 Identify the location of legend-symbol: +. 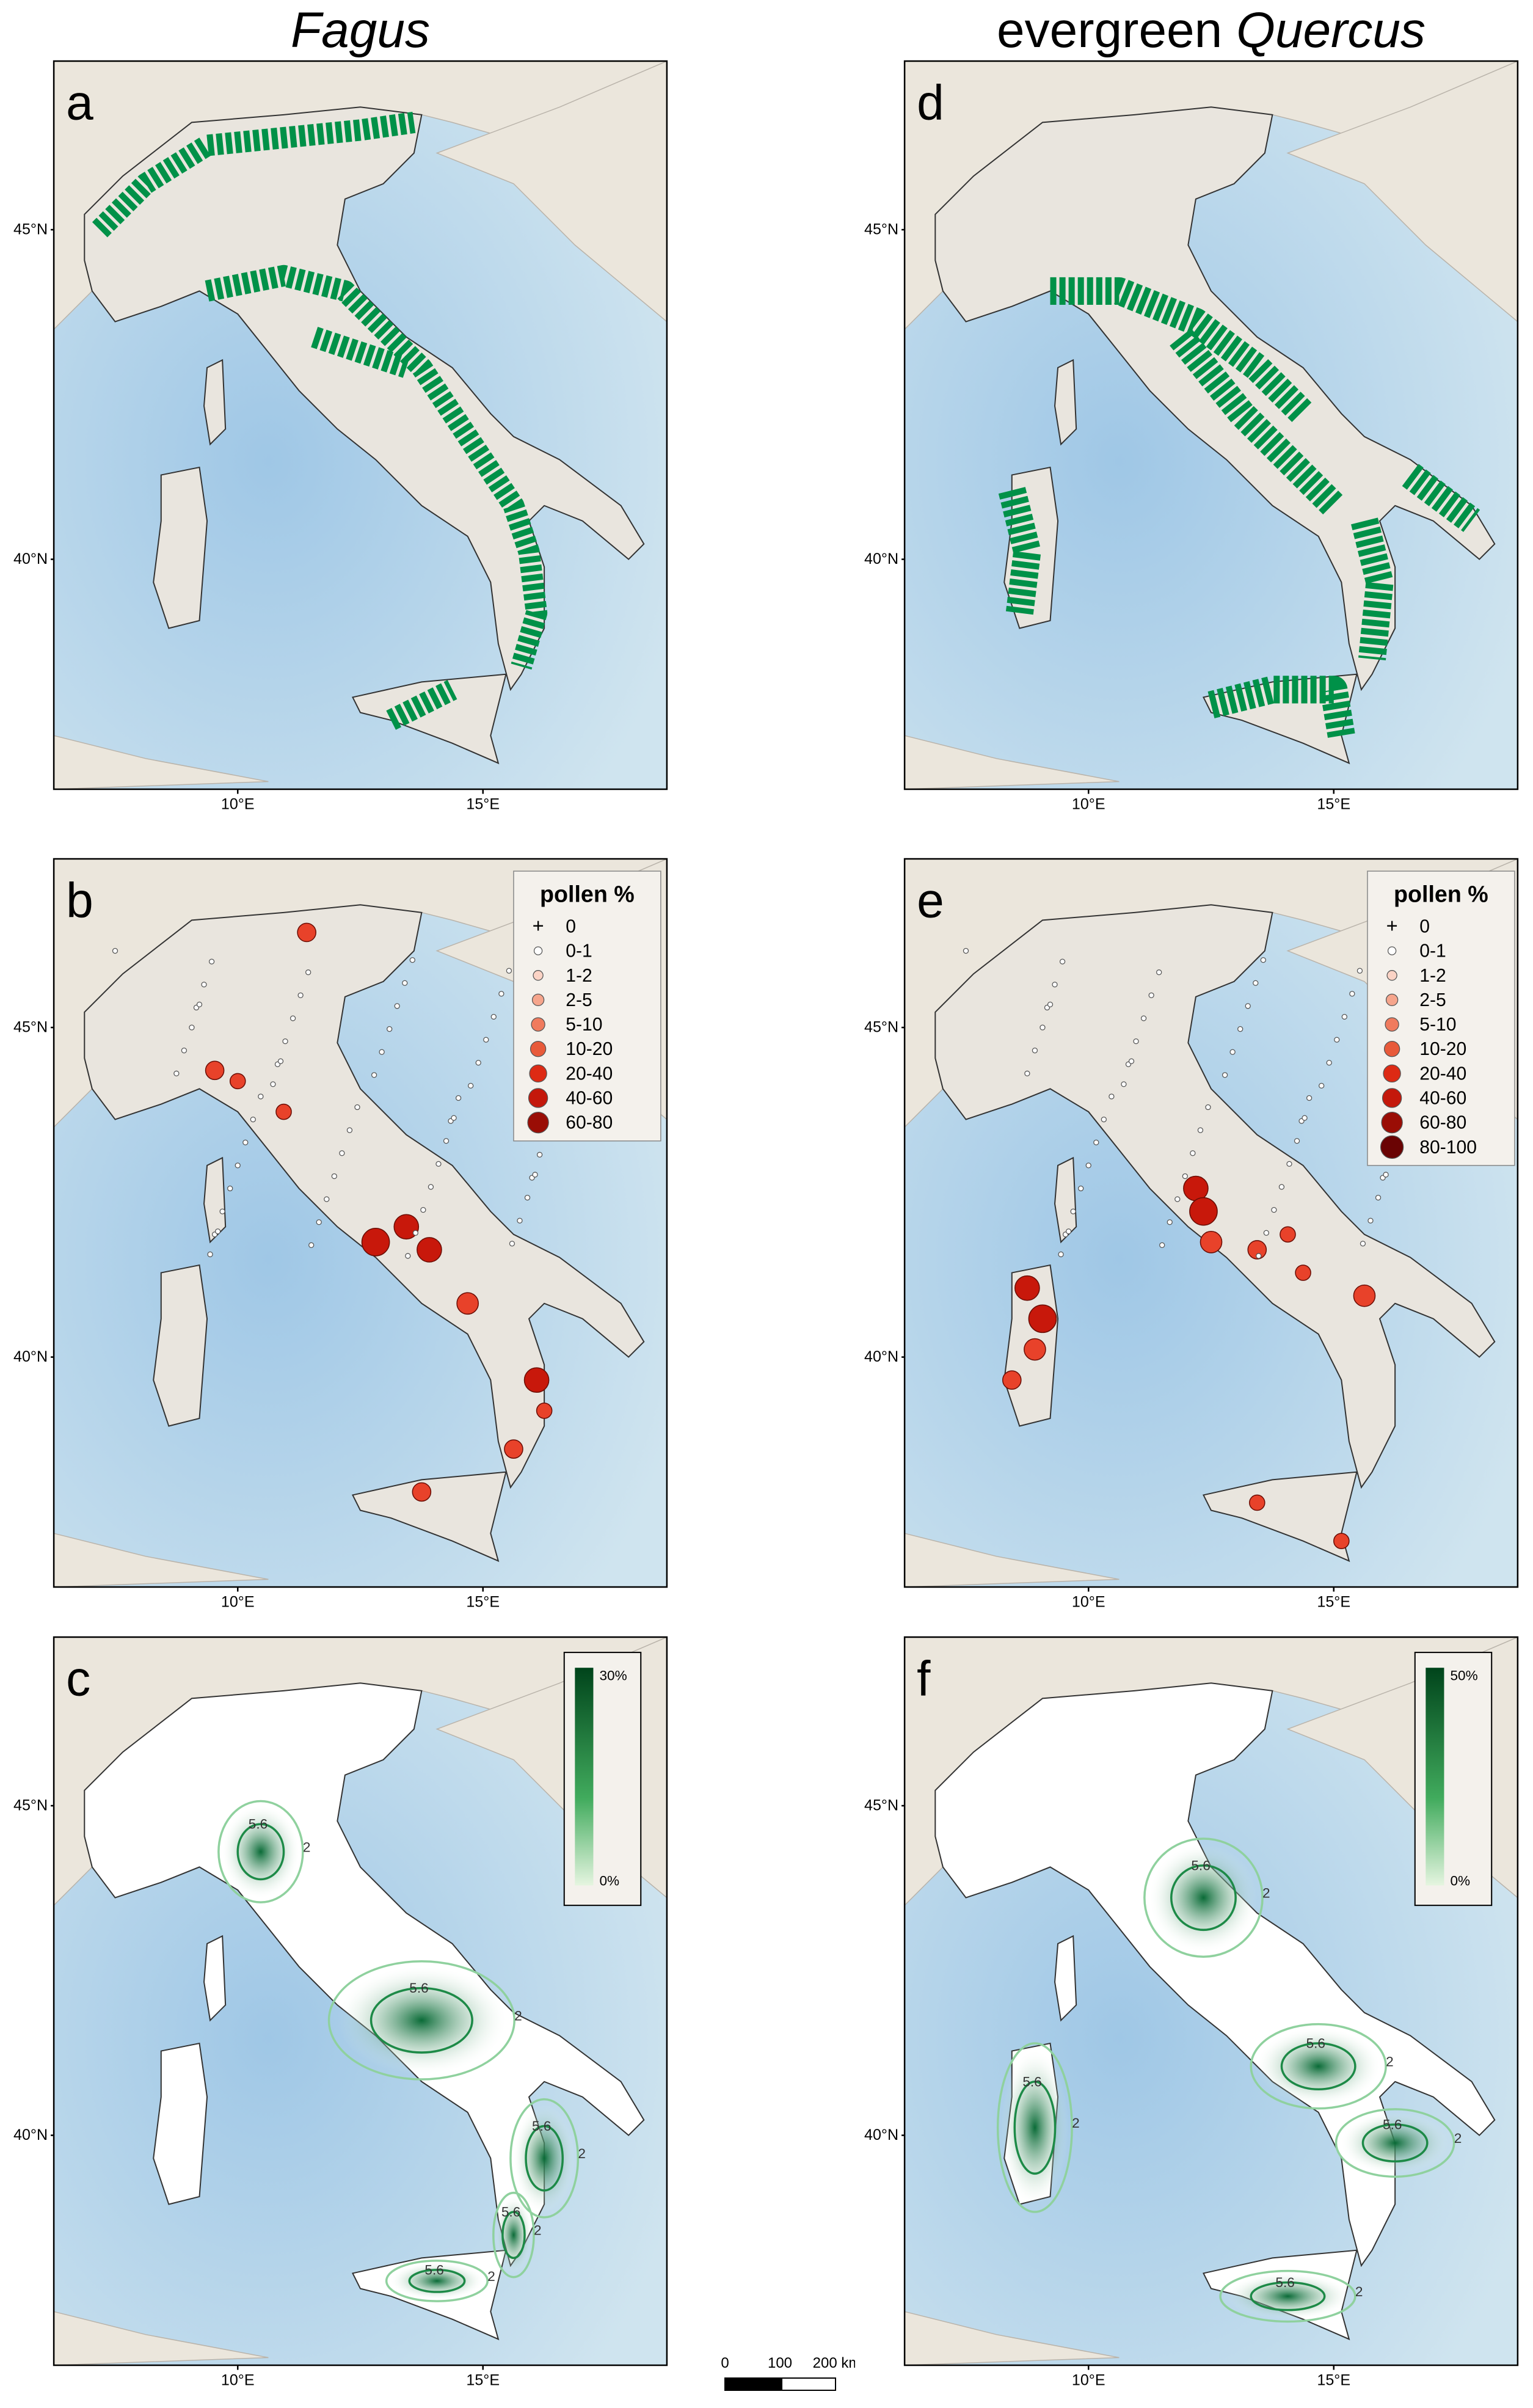
(538, 925).